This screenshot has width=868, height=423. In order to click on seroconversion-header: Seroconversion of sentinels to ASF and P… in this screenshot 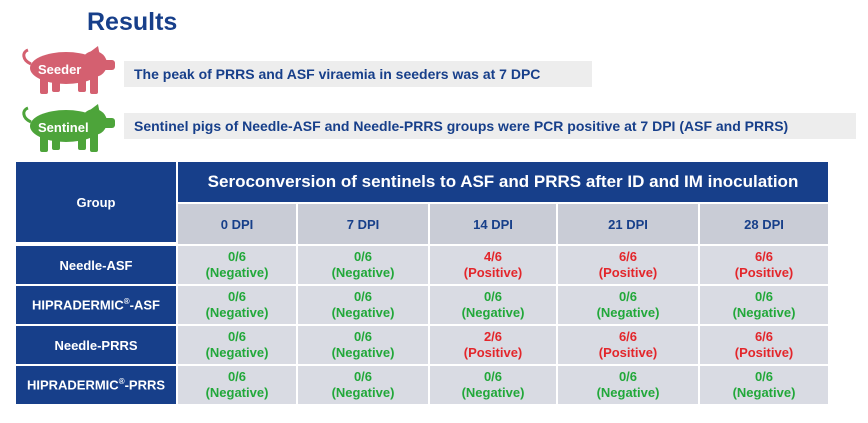, I will do `click(503, 182)`.